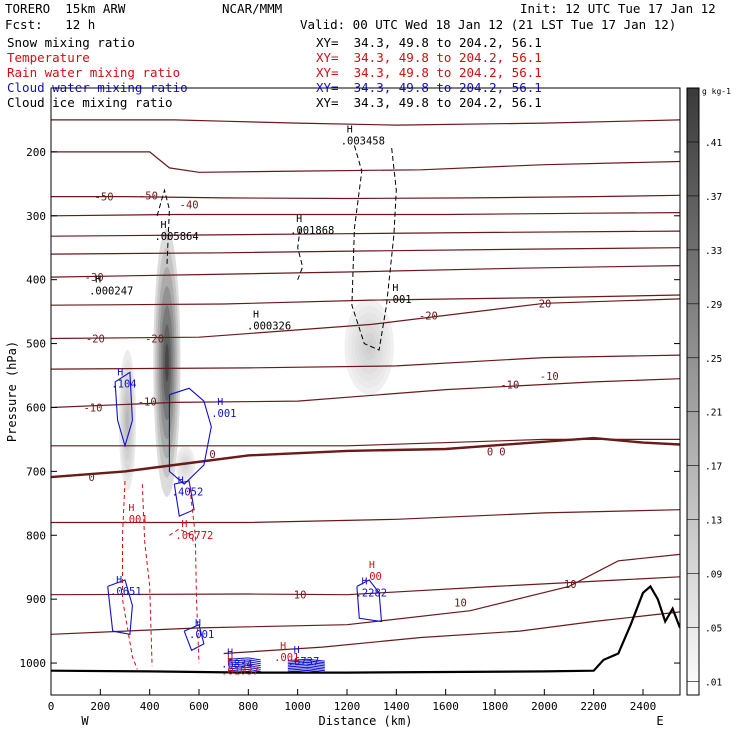 The width and height of the screenshot is (740, 740). Describe the element at coordinates (363, 141) in the screenshot. I see `max-value-label: .003458` at that location.